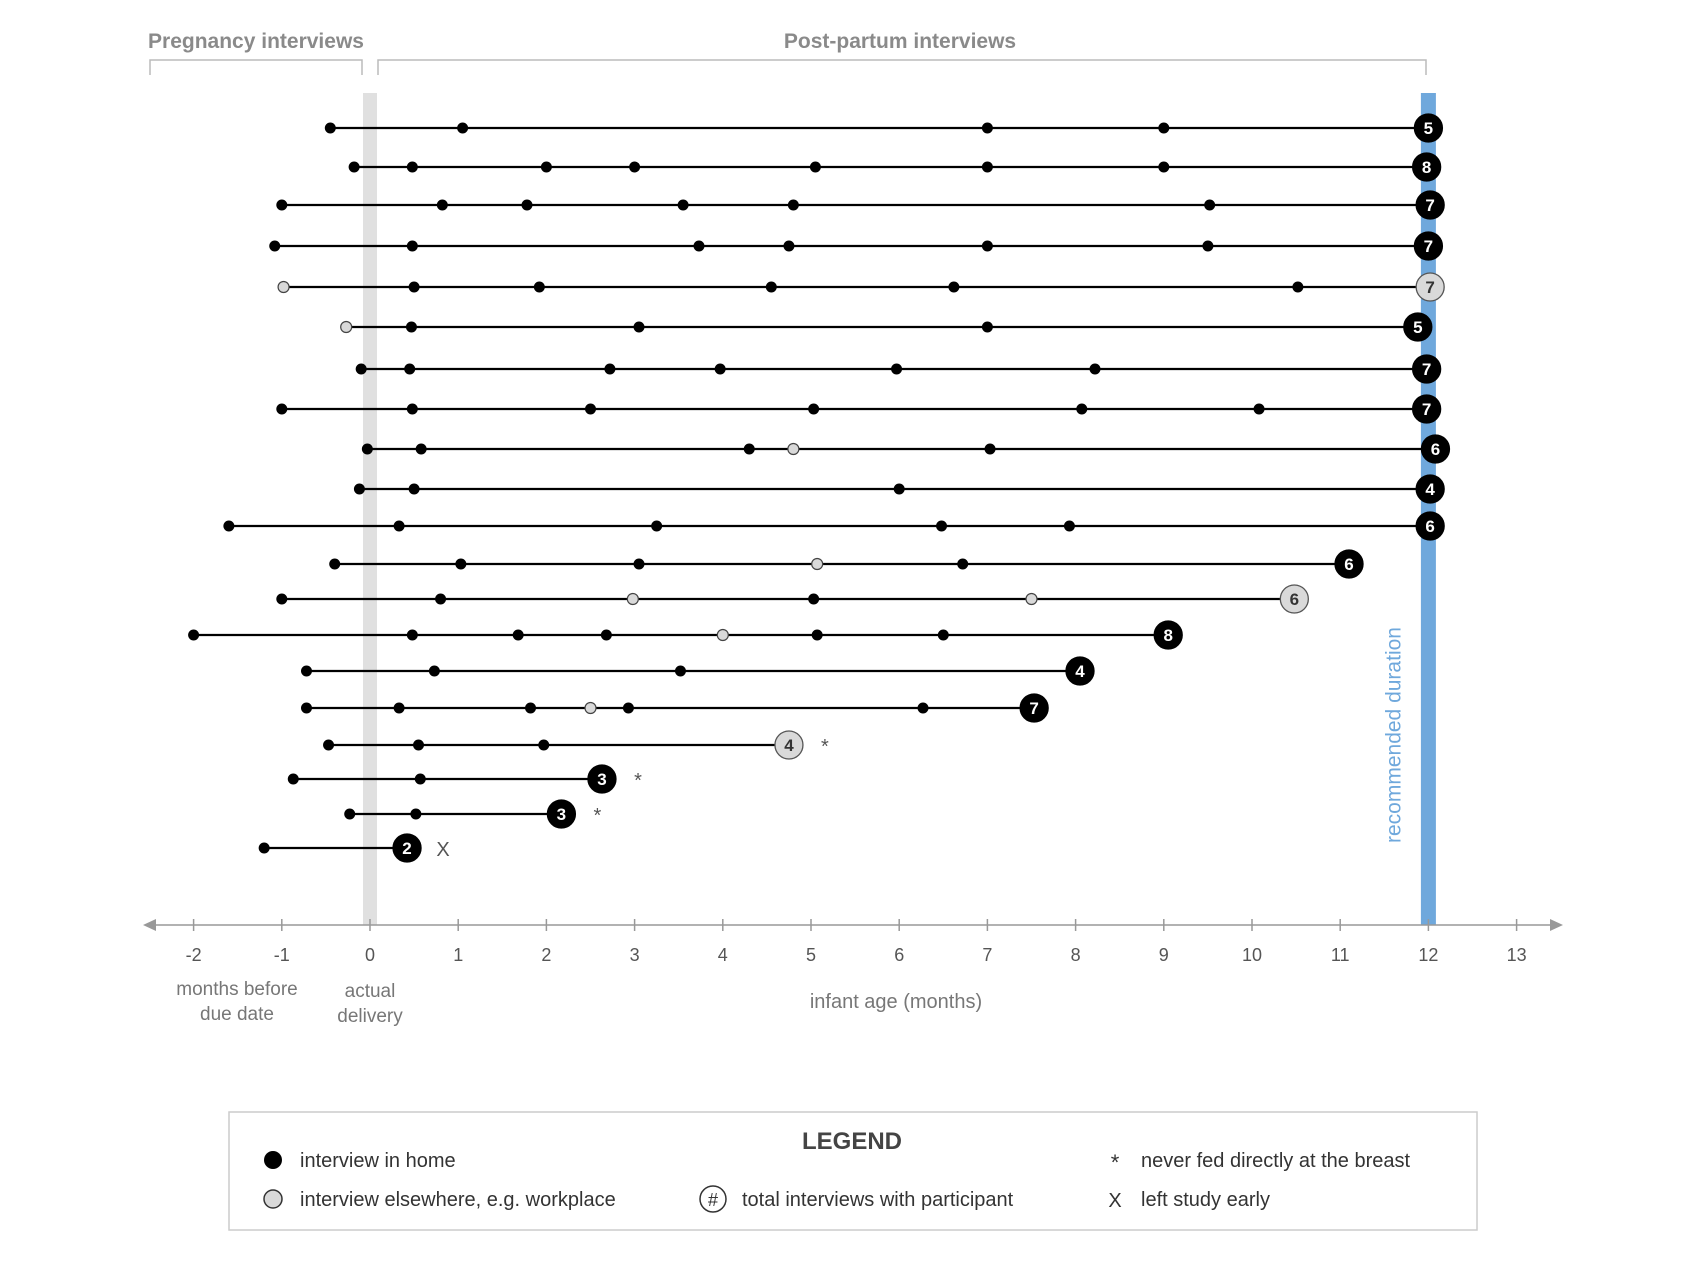  Describe the element at coordinates (1517, 955) in the screenshot. I see `x-tick-label: 13` at that location.